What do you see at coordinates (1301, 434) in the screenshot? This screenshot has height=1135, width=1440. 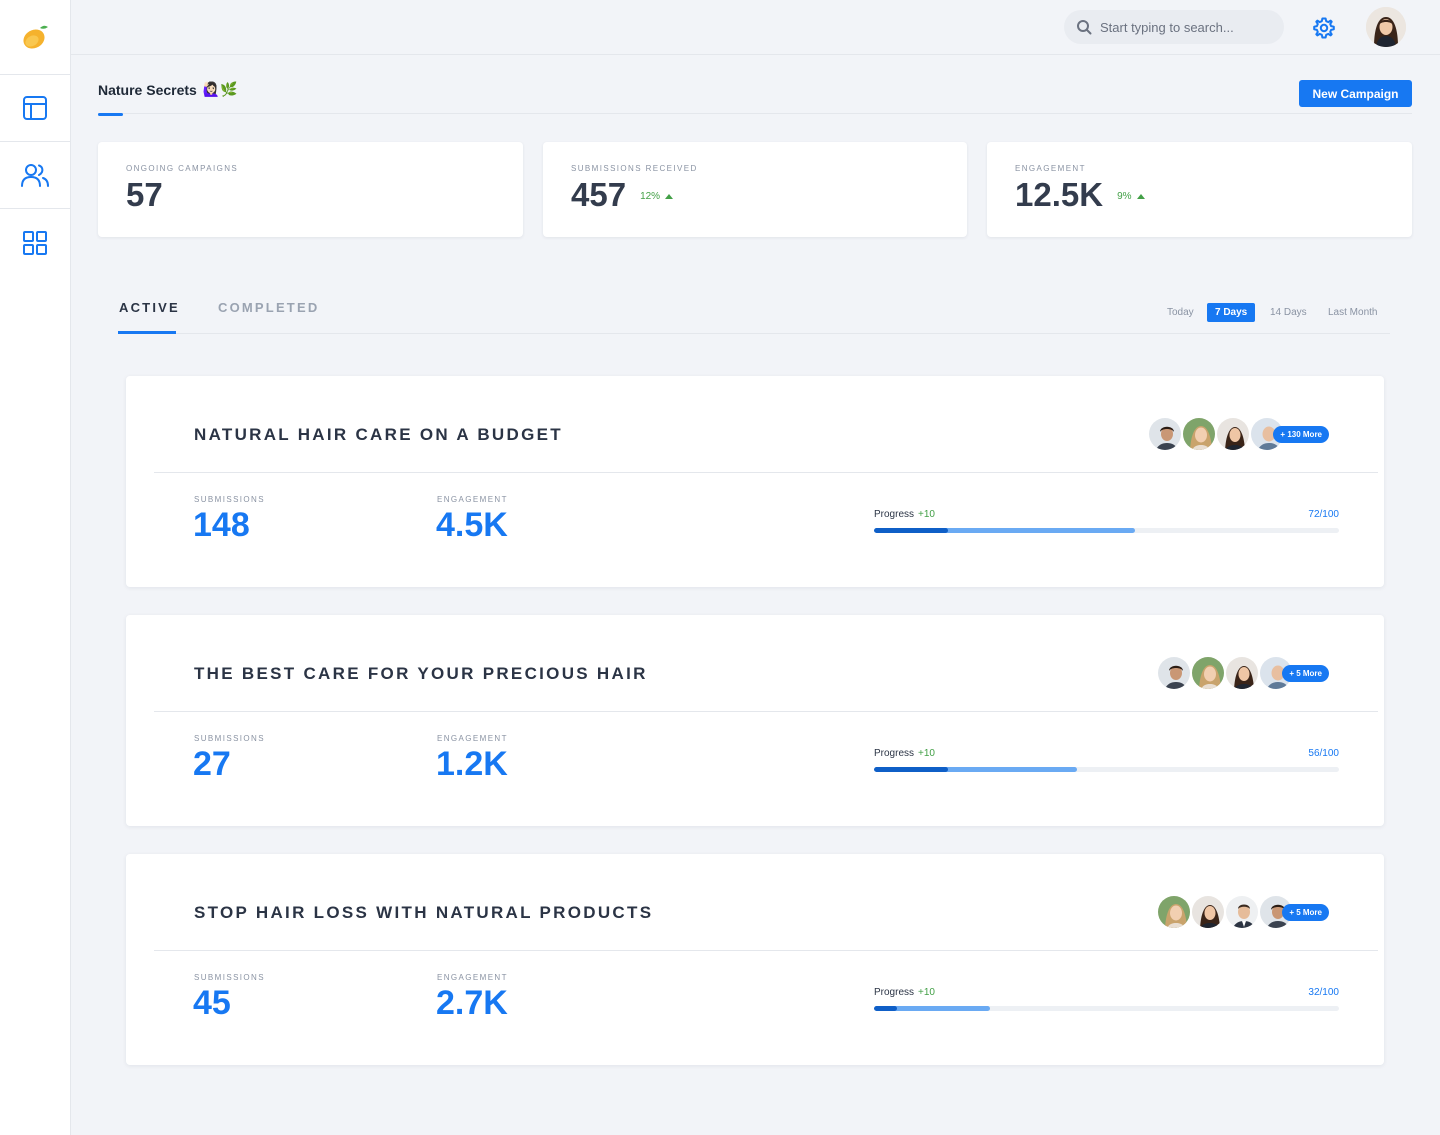 I see `more-participants-badge: + 130 More` at bounding box center [1301, 434].